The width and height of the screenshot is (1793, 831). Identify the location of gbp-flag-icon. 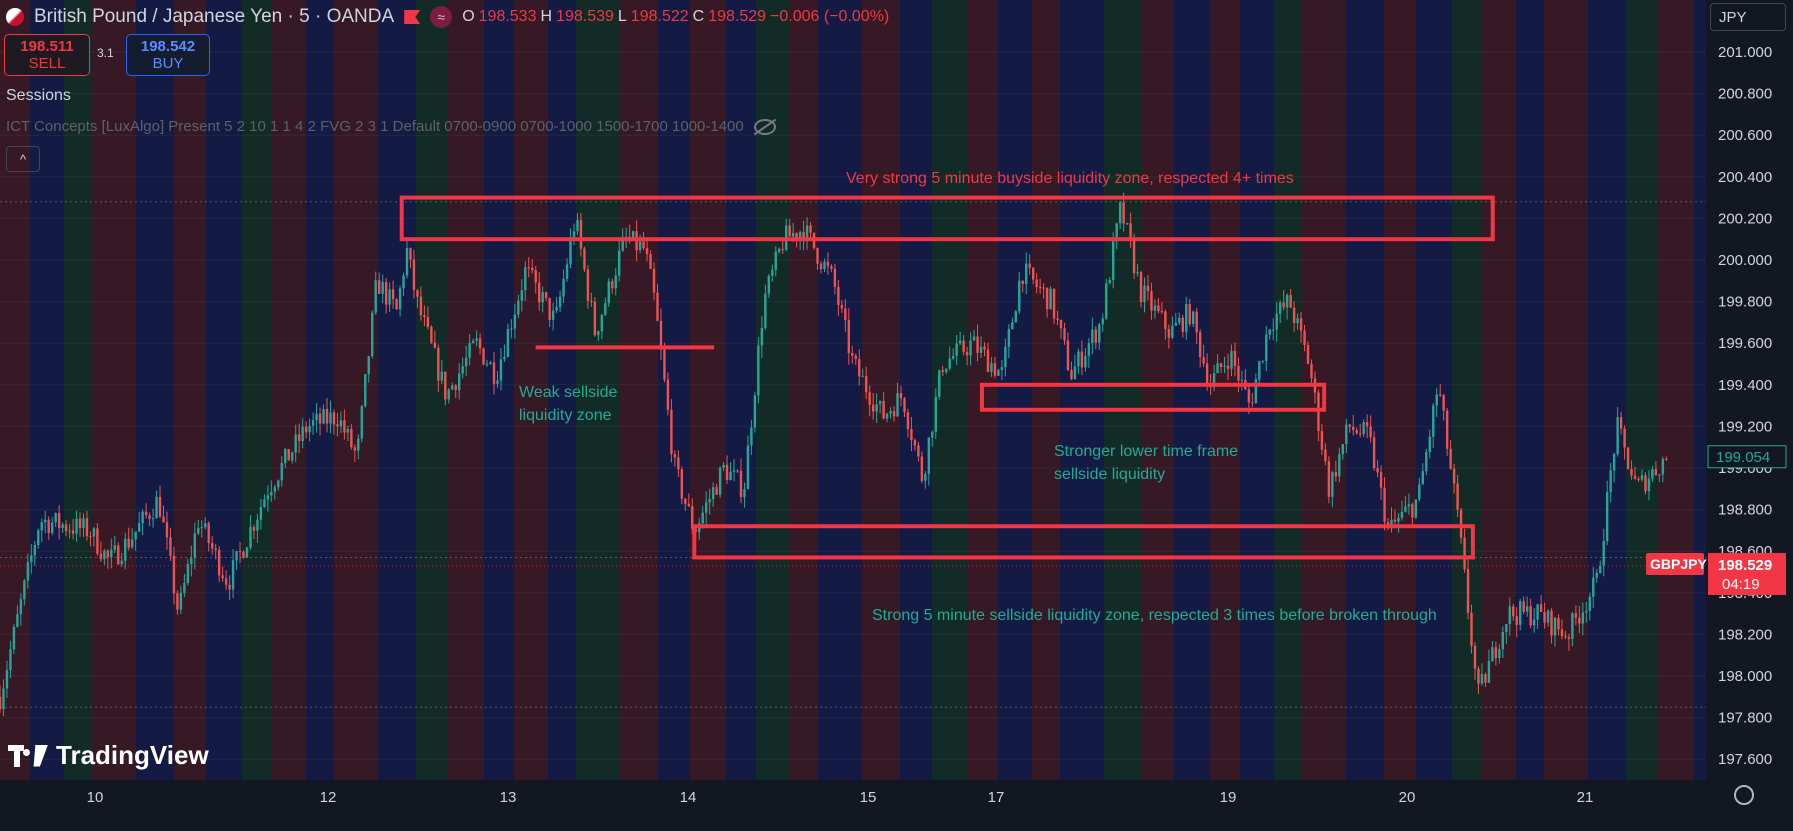
(15, 17).